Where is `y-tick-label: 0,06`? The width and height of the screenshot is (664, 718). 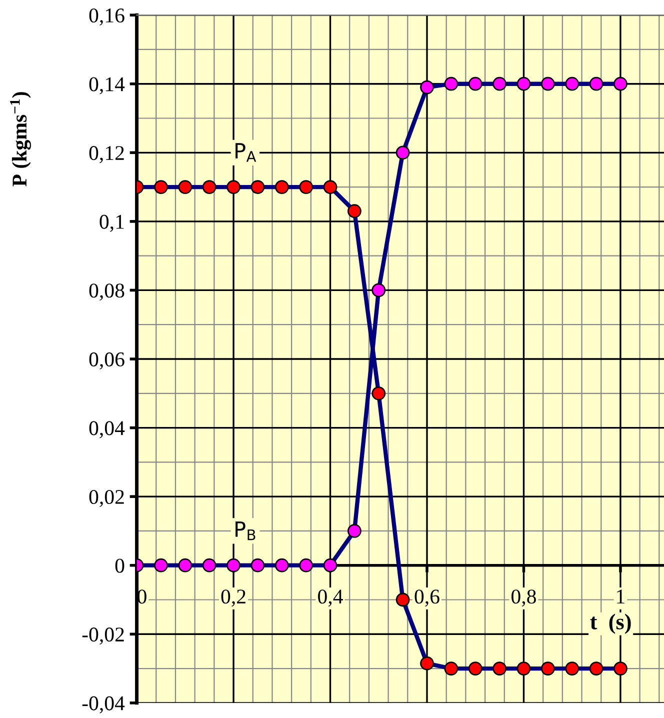 y-tick-label: 0,06 is located at coordinates (106, 361).